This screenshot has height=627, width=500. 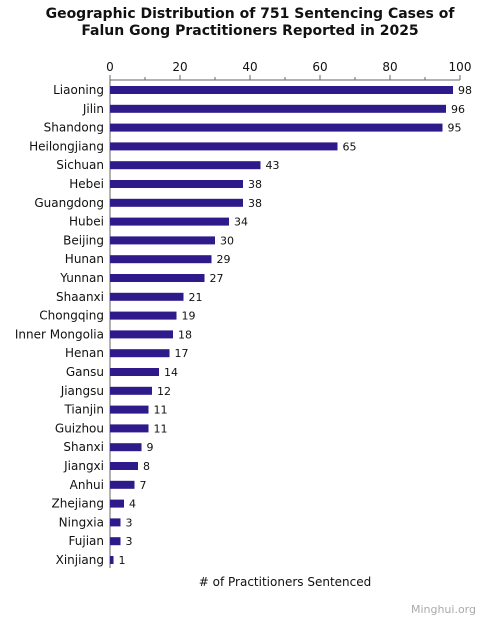 What do you see at coordinates (59, 334) in the screenshot?
I see `category-label: Inner Mongolia` at bounding box center [59, 334].